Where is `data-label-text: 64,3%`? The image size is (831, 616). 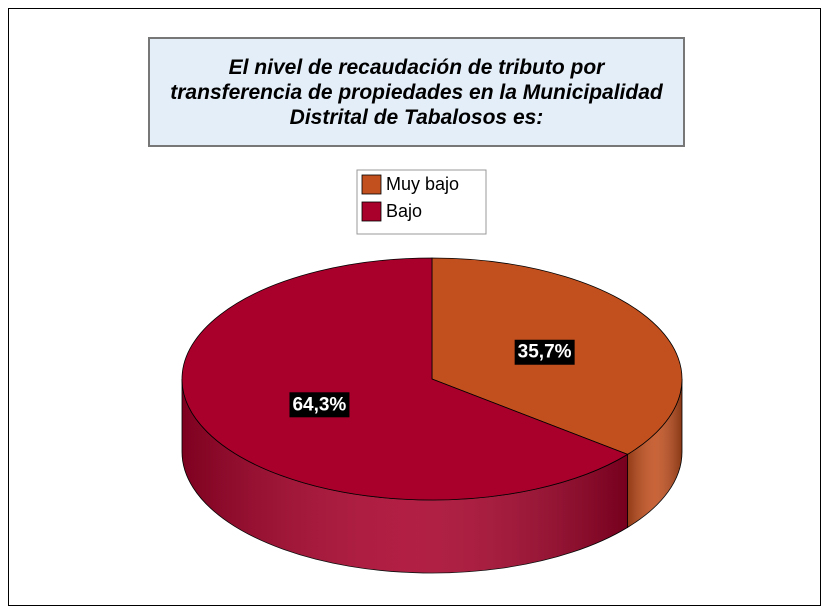 data-label-text: 64,3% is located at coordinates (319, 404).